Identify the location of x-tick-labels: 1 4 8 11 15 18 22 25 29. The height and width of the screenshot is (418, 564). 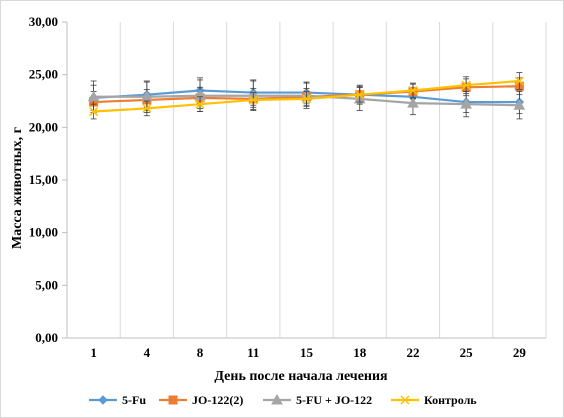
(308, 352).